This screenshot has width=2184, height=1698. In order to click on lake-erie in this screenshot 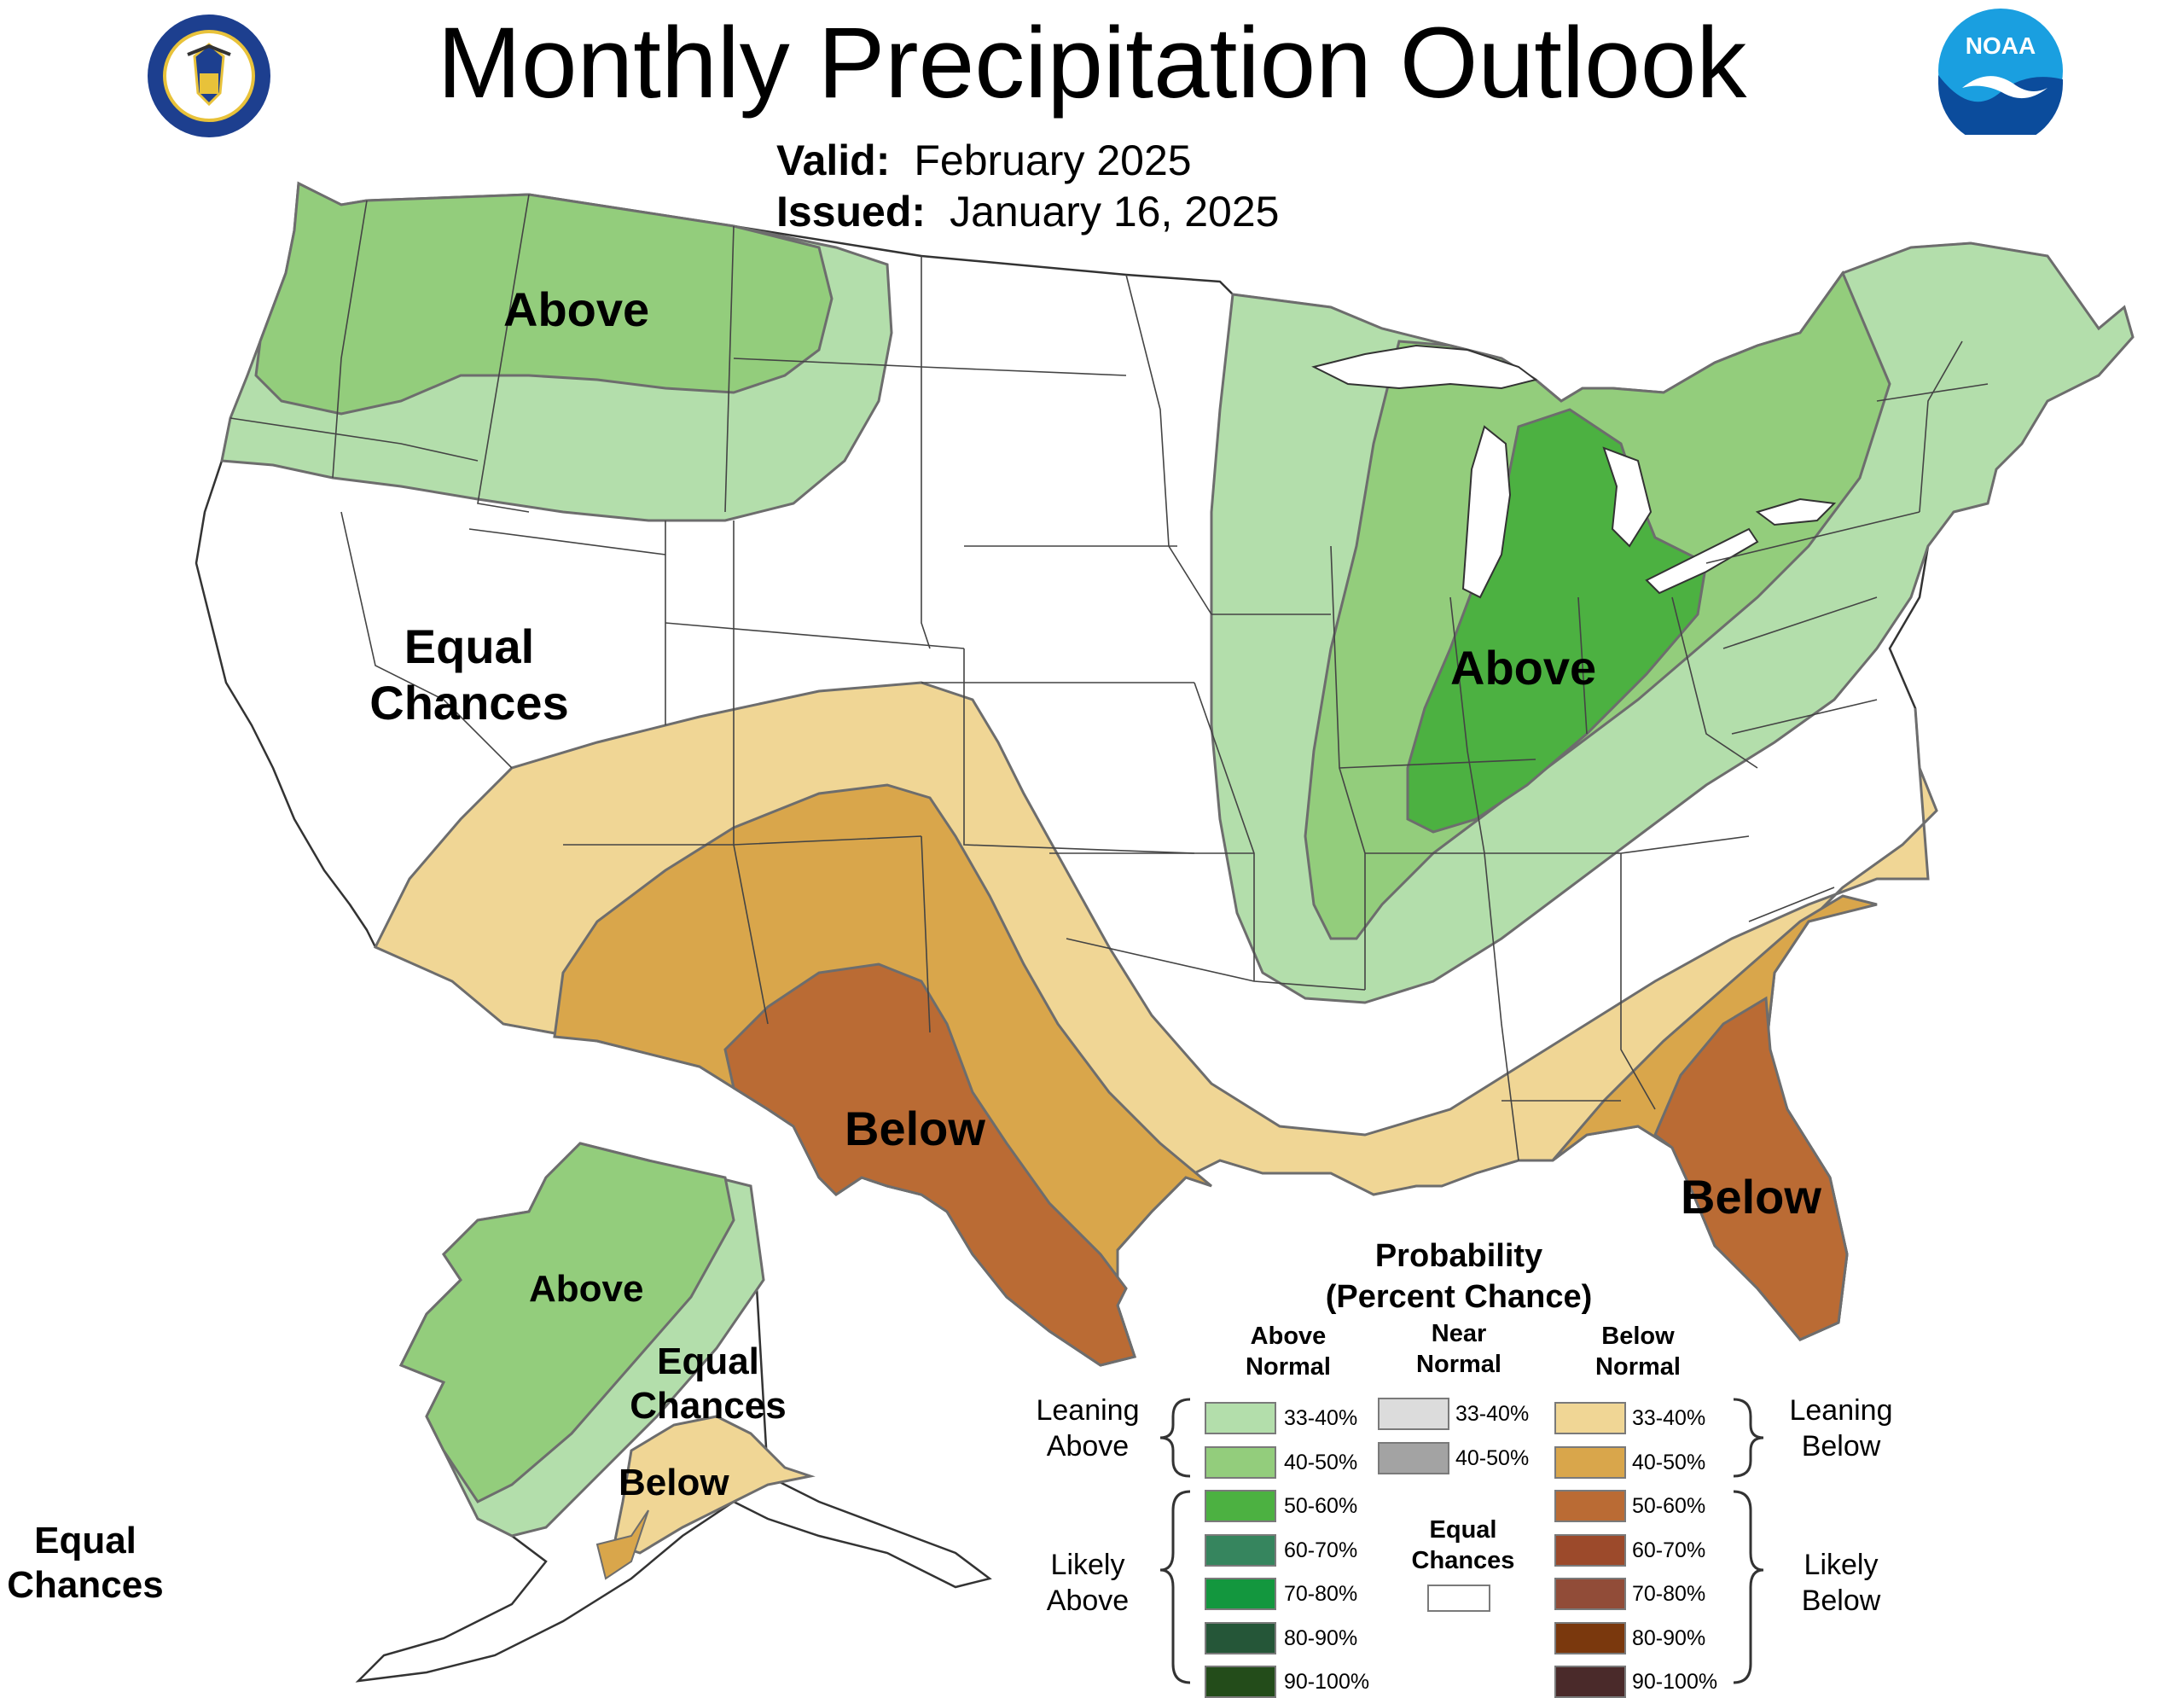, I will do `click(1702, 561)`.